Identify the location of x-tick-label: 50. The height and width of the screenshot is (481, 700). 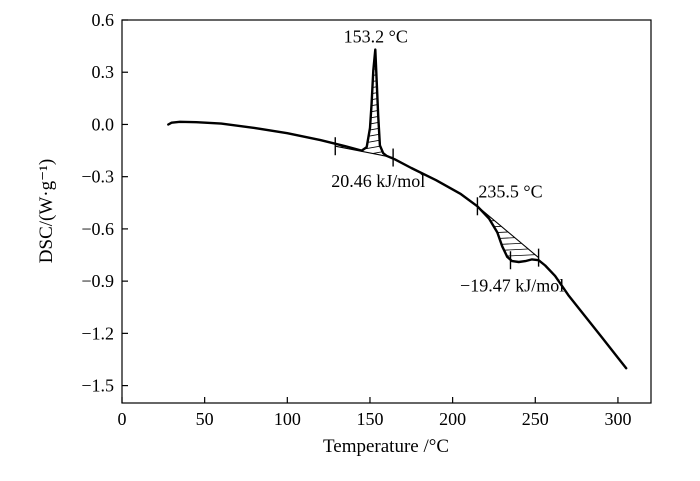
(205, 419).